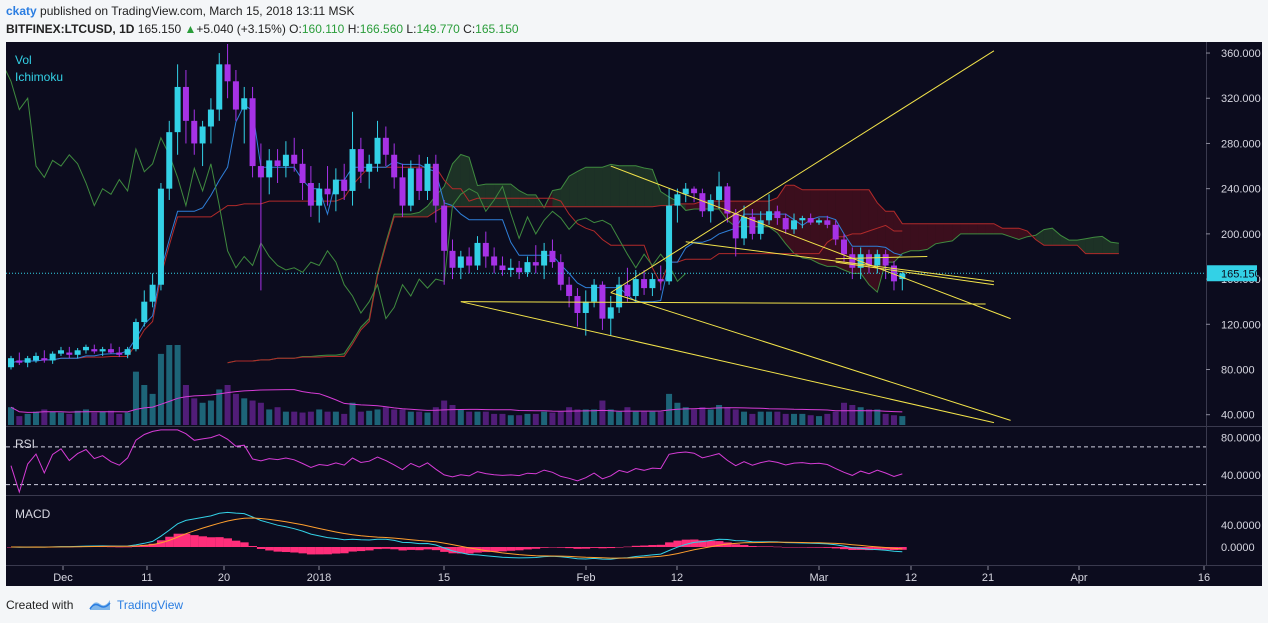 This screenshot has width=1268, height=623. Describe the element at coordinates (224, 578) in the screenshot. I see `time-tick-label: 20` at that location.